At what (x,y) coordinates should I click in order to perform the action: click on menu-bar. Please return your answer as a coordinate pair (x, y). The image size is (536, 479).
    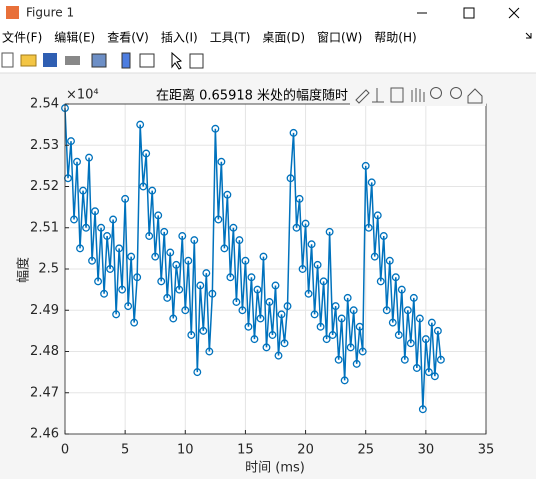
    Looking at the image, I should click on (268, 37).